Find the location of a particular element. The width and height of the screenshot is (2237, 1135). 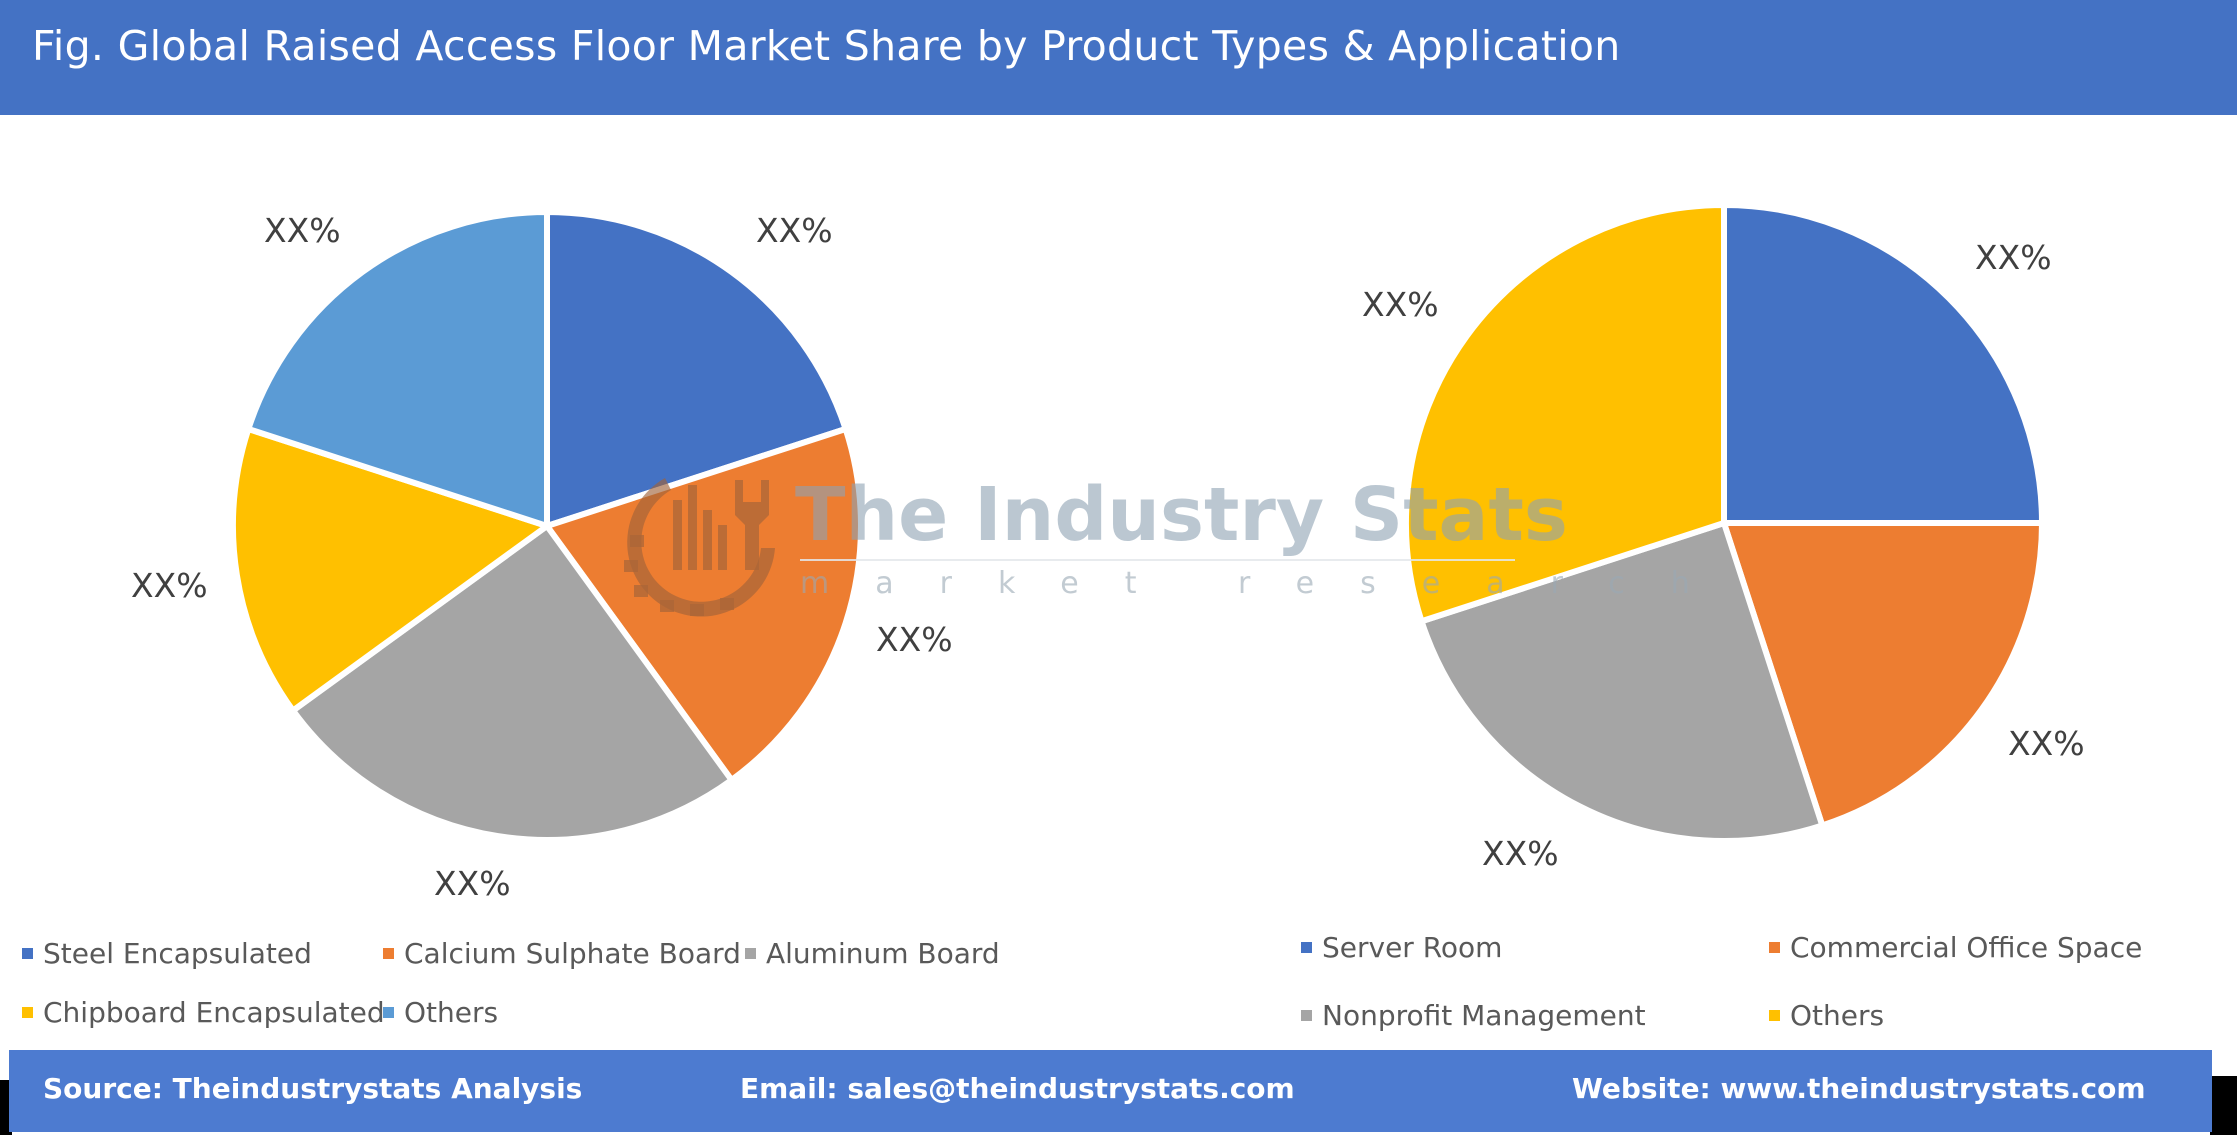

data-label-others-product: XX% is located at coordinates (302, 230).